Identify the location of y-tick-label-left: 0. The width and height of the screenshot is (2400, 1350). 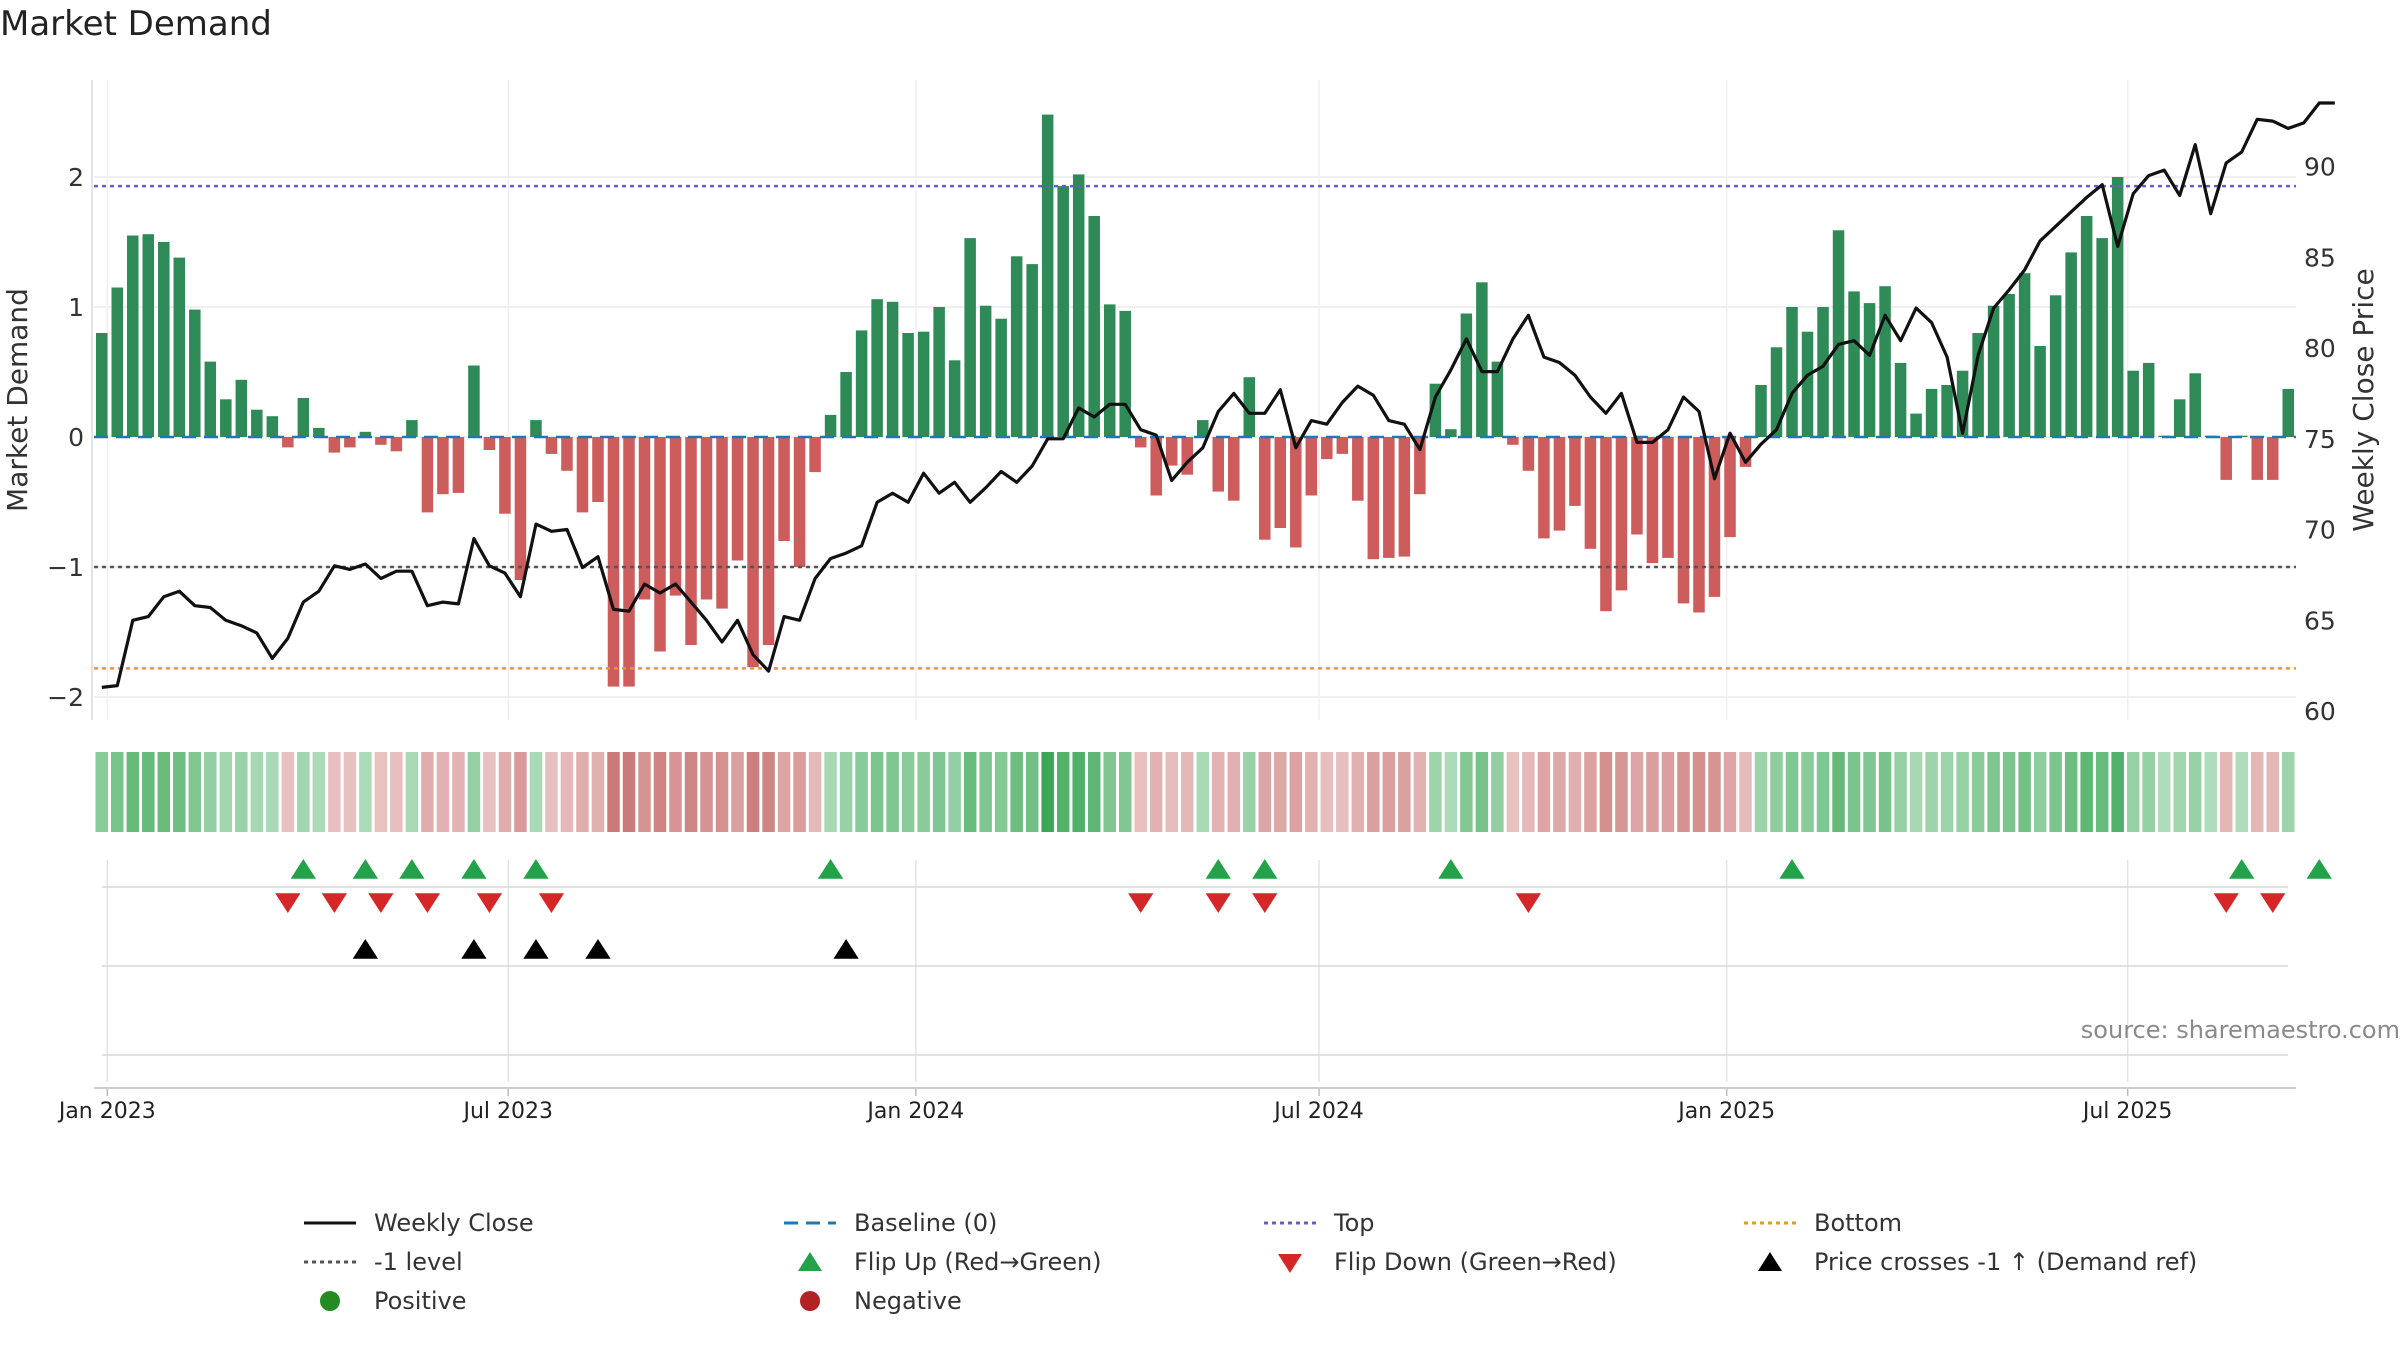
(76, 437).